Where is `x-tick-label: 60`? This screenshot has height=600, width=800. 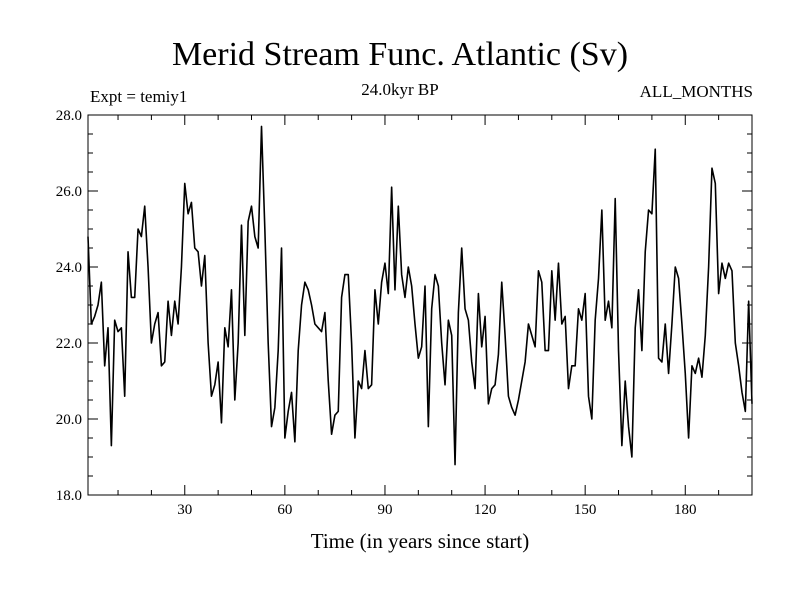
x-tick-label: 60 is located at coordinates (284, 510).